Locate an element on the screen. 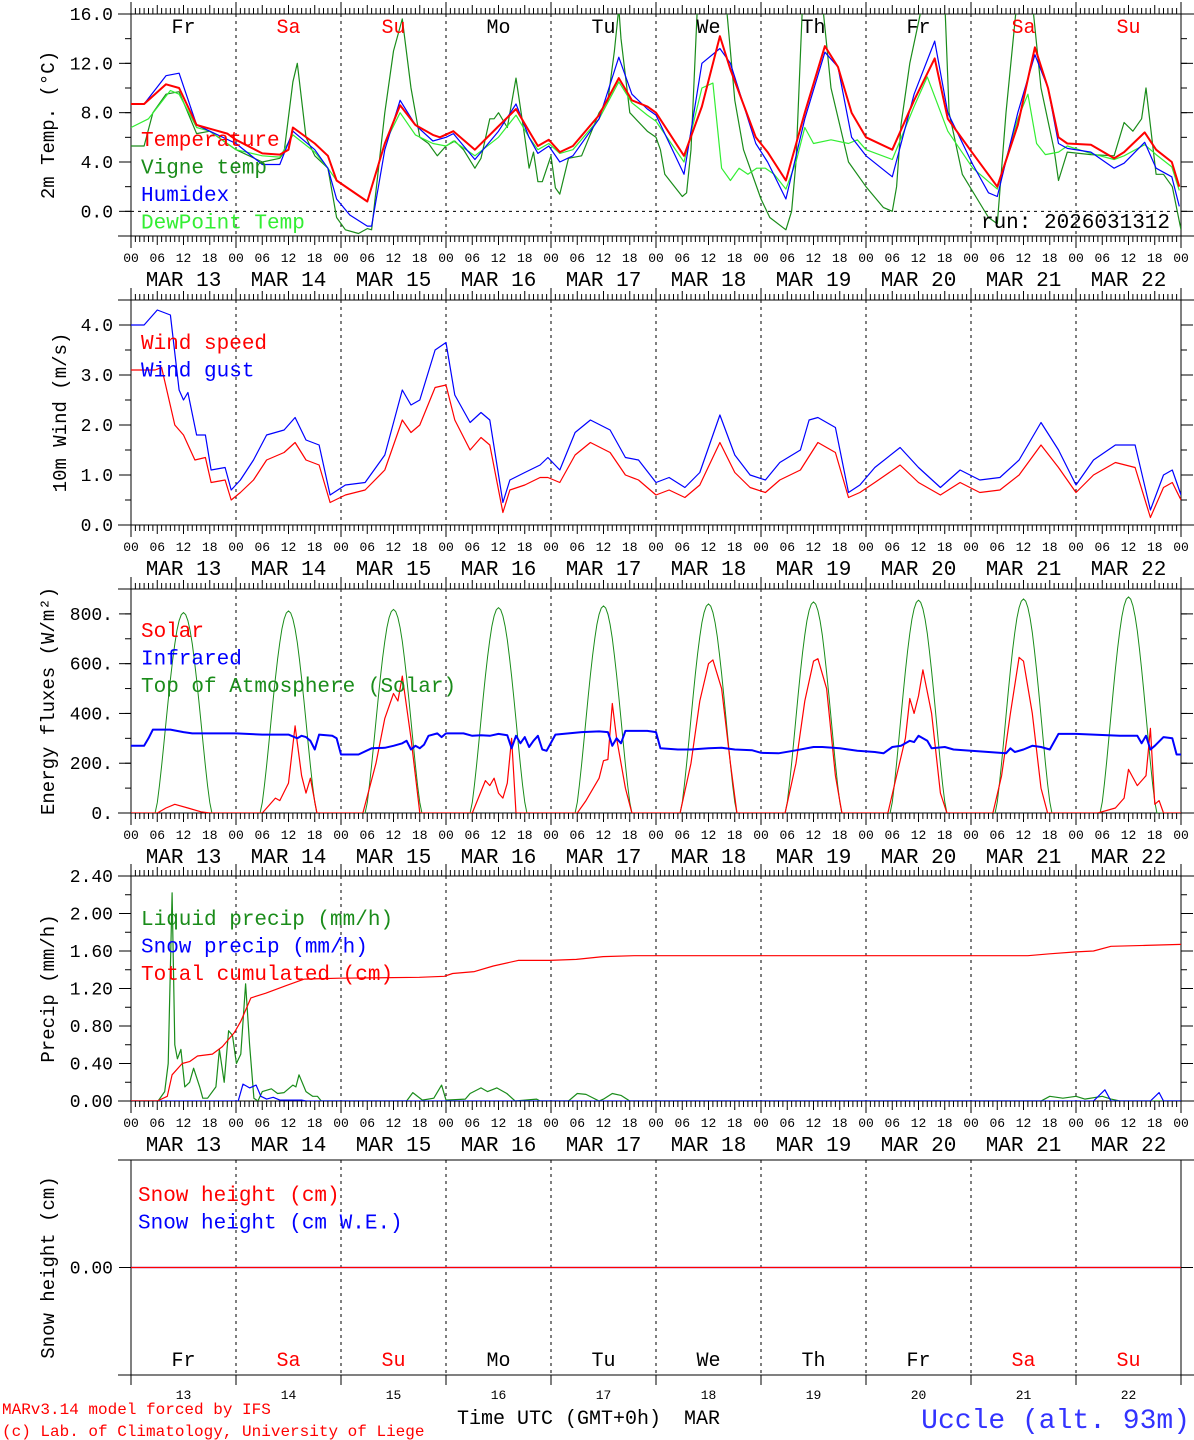  series-solar is located at coordinates (656, 734).